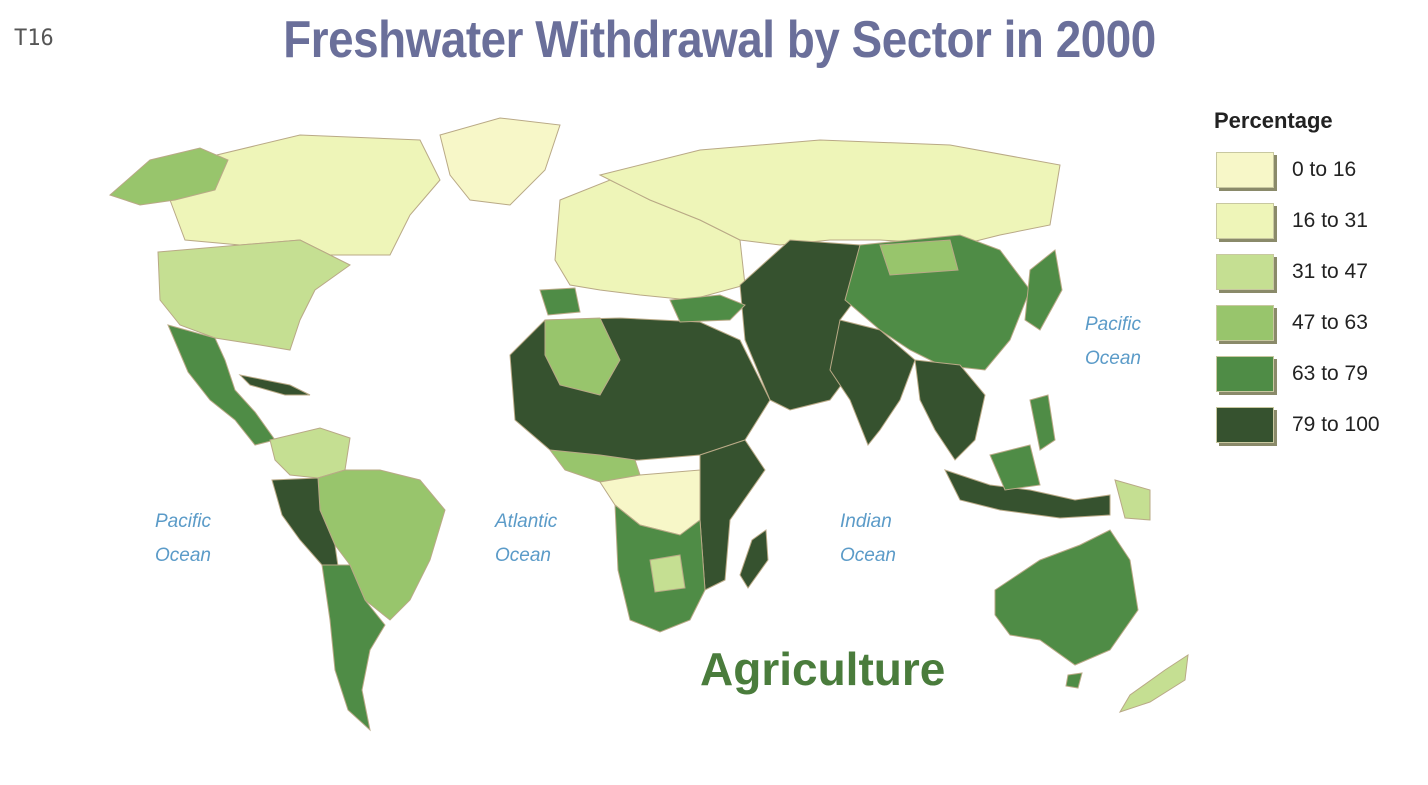  What do you see at coordinates (1336, 424) in the screenshot?
I see `legend-label: 79 to 100` at bounding box center [1336, 424].